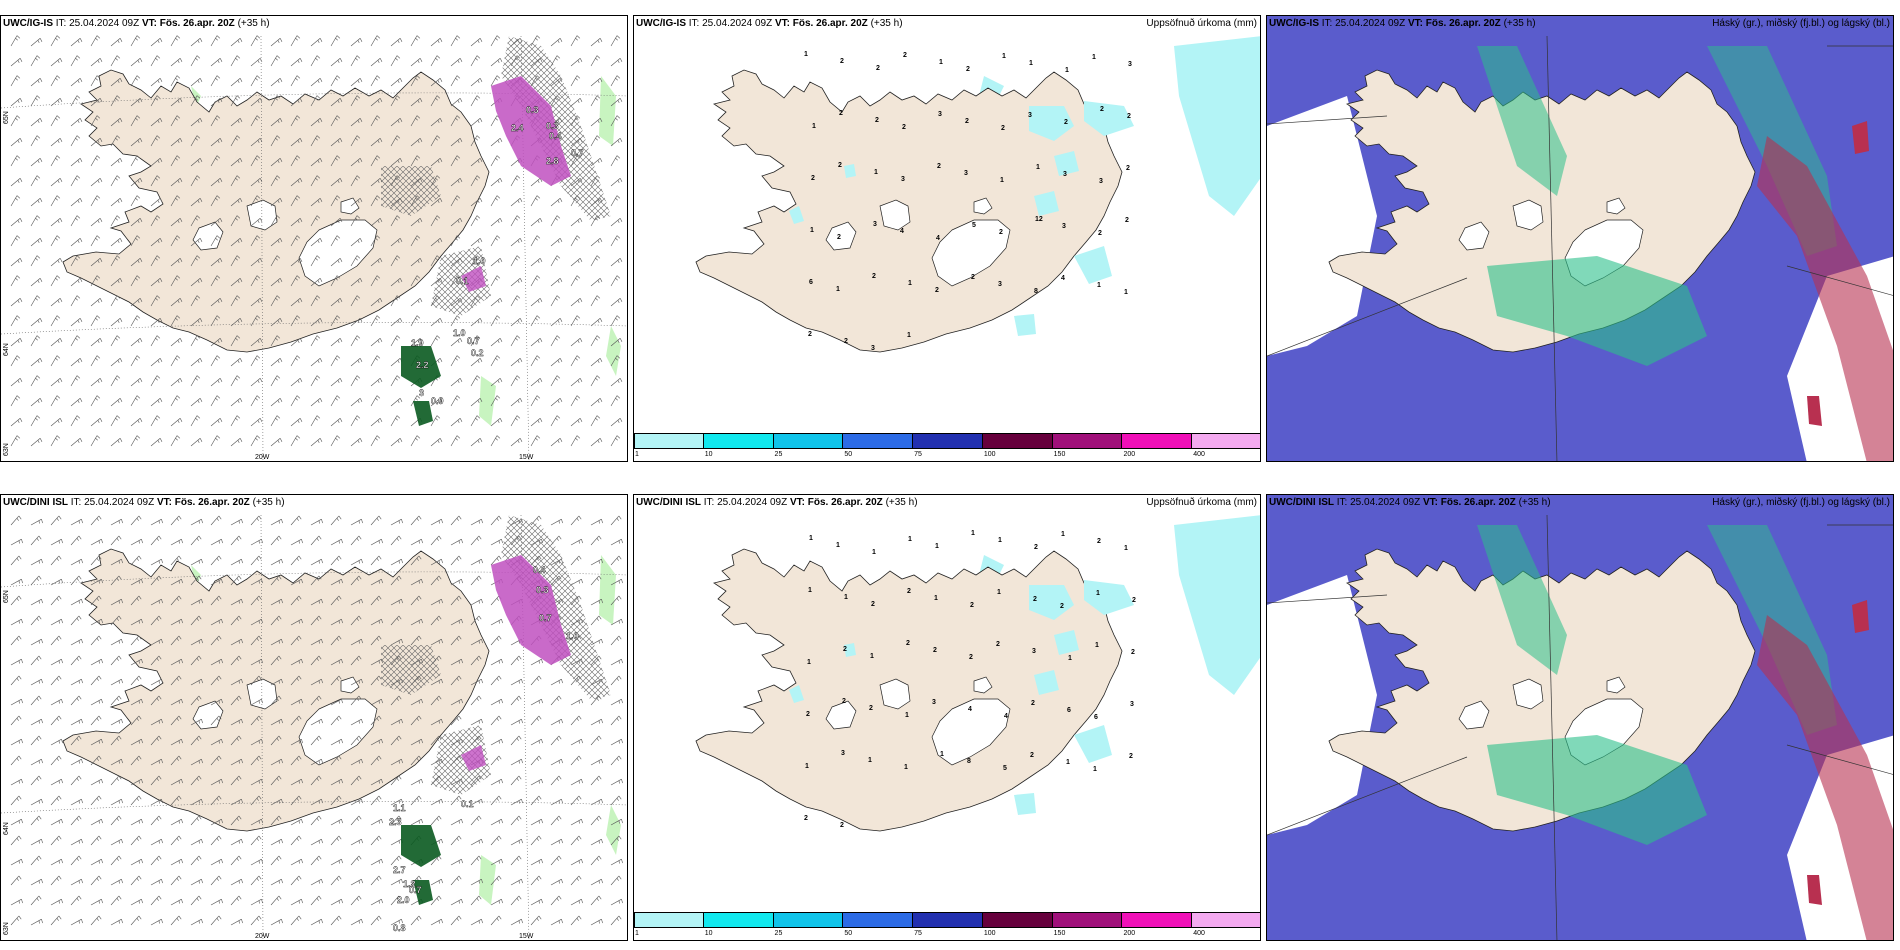  I want to click on precip-amount-label: 6, so click(811, 282).